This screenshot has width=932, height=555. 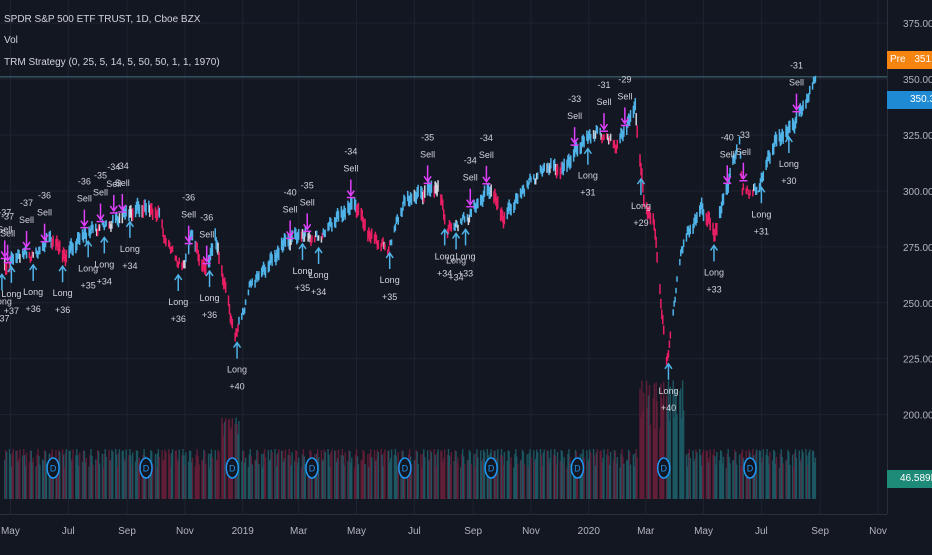 What do you see at coordinates (486, 138) in the screenshot?
I see `sell-signal-value: -34` at bounding box center [486, 138].